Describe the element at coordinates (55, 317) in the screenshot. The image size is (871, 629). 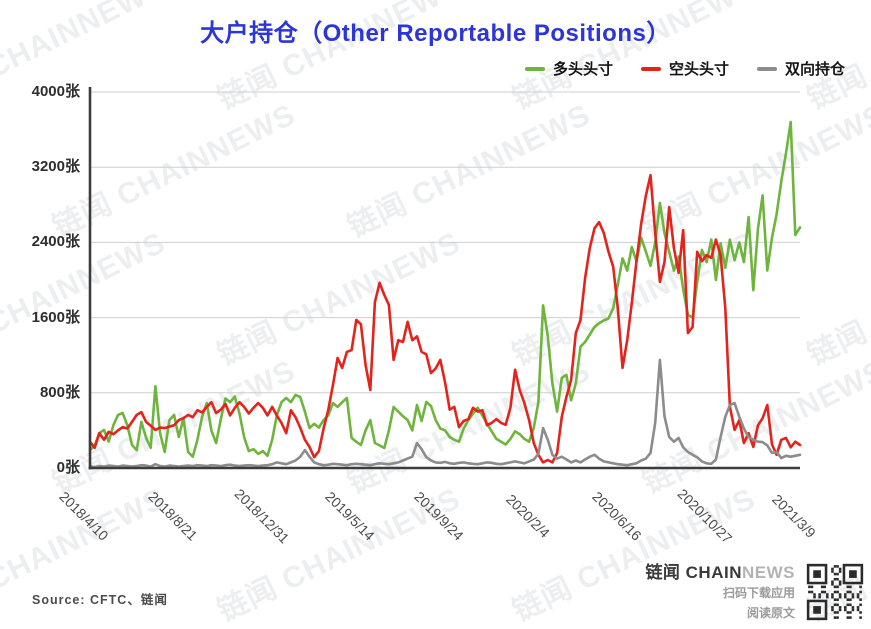
I see `y-tick-label: 1600张` at that location.